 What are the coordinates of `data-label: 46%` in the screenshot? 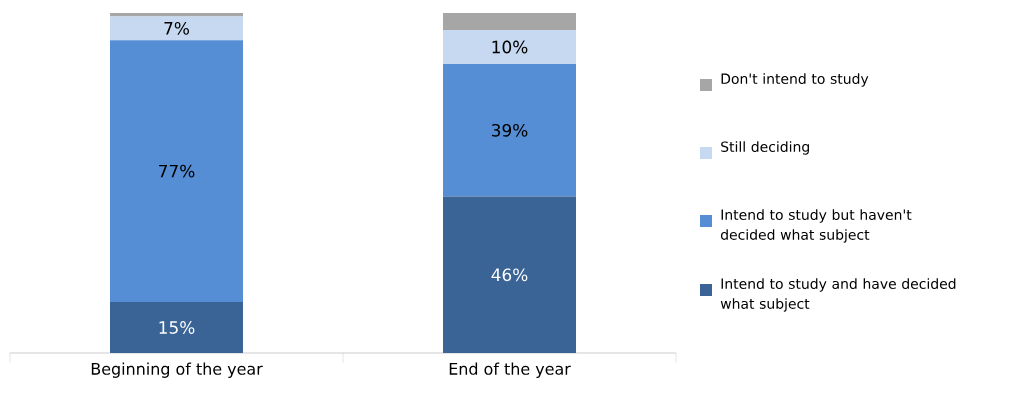 It's located at (509, 275).